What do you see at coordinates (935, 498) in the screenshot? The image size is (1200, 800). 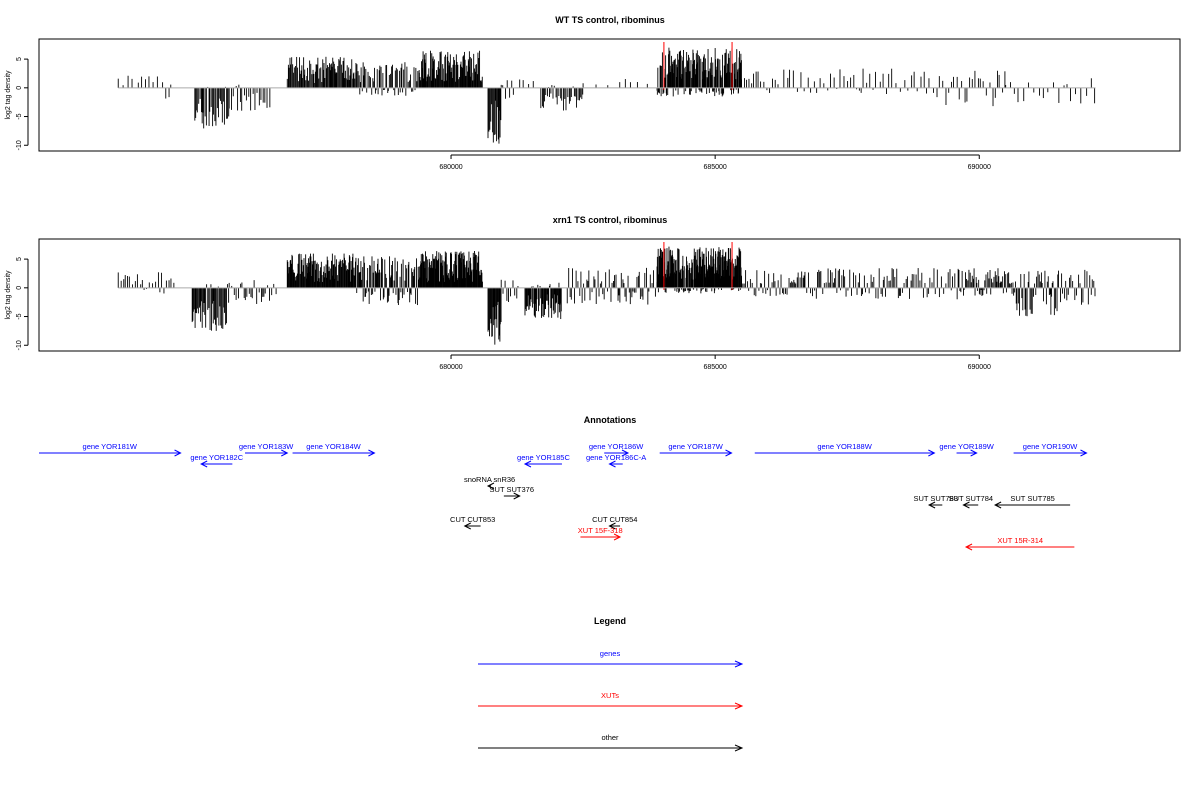 I see `feature-label: SUT SUT783` at bounding box center [935, 498].